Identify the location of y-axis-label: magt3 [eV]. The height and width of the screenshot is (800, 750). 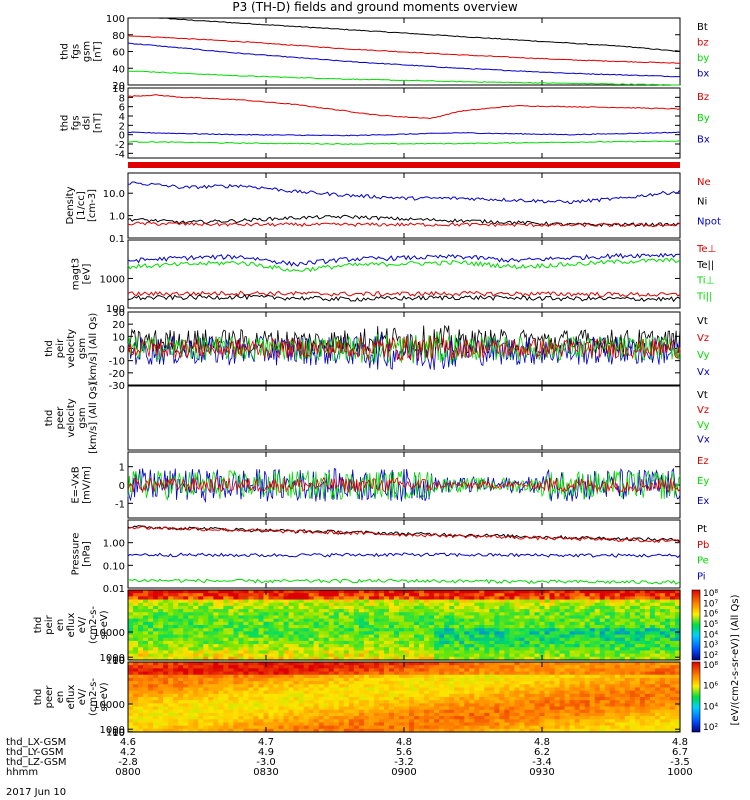
(82, 274).